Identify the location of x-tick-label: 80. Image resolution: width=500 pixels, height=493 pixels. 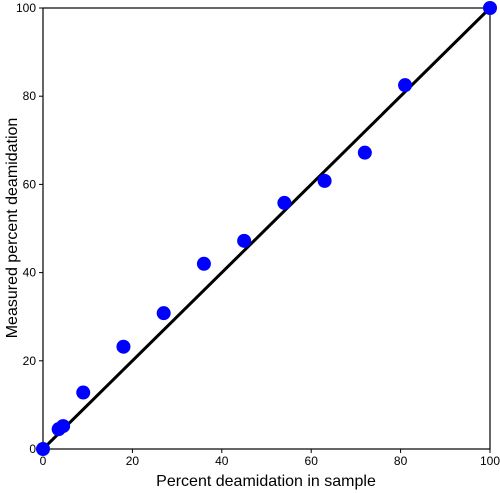
(401, 461).